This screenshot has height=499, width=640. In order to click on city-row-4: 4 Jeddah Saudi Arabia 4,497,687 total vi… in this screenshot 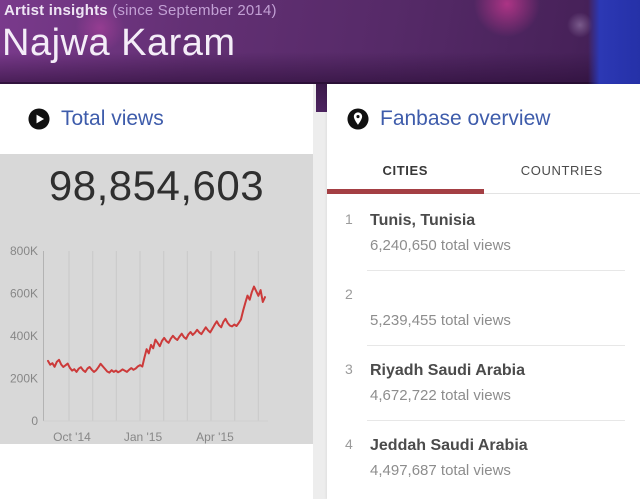, I will do `click(485, 458)`.